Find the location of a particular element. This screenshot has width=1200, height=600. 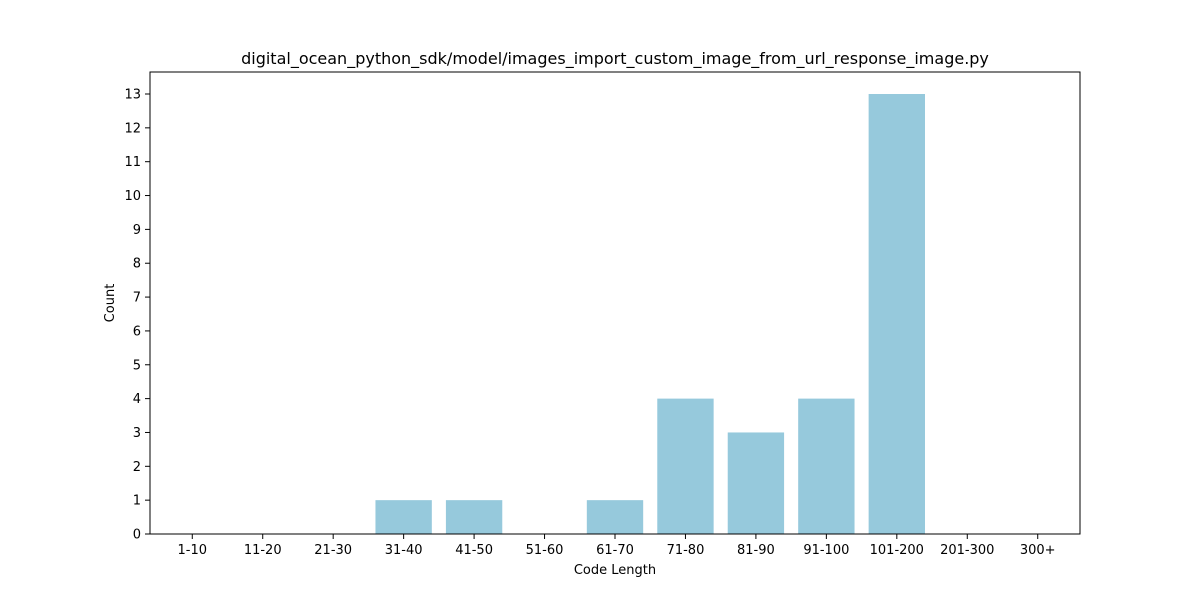

x-axis-label: Code Length is located at coordinates (615, 570).